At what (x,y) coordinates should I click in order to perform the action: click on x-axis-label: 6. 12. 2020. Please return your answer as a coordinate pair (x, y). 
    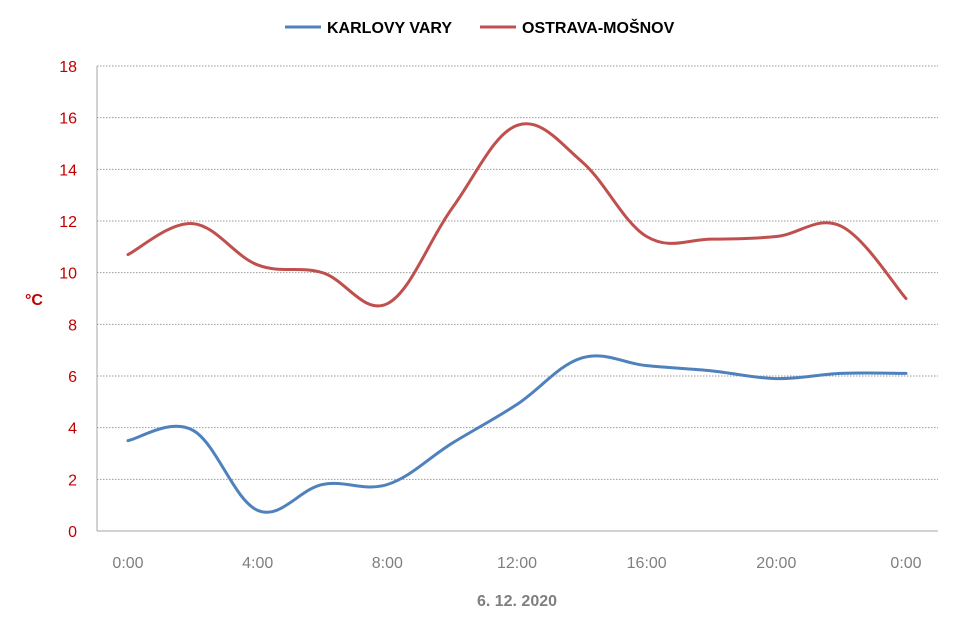
    Looking at the image, I should click on (517, 601).